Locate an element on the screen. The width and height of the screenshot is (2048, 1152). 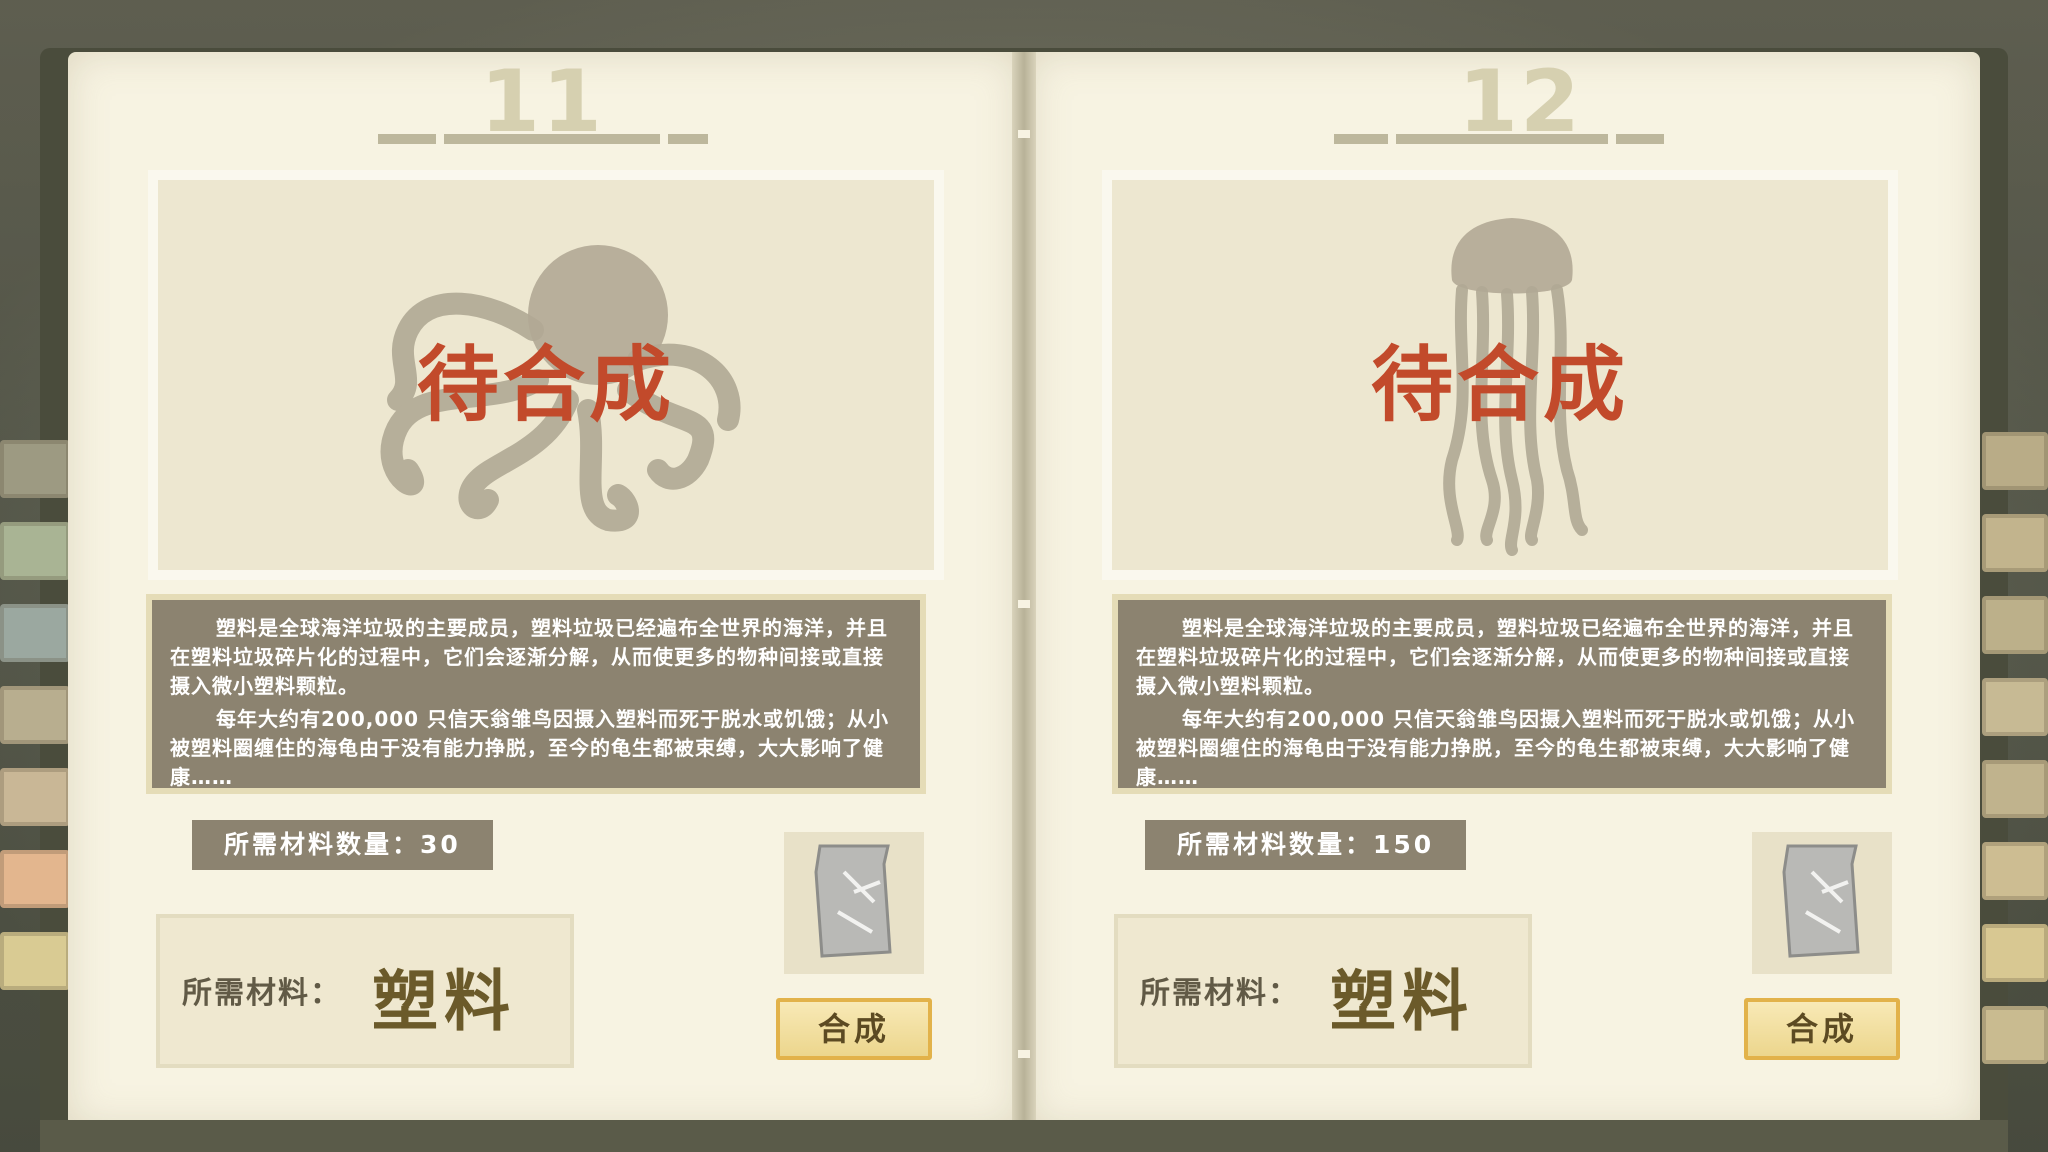
jellyfish-silhouette-icon is located at coordinates (1515, 387).